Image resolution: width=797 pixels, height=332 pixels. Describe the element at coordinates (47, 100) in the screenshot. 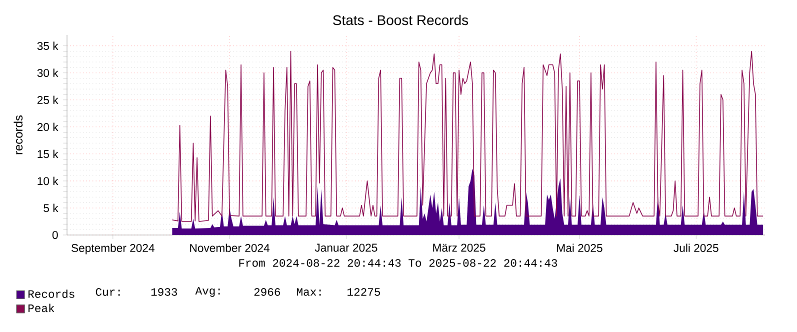

I see `y-tick-label: 25 k` at that location.